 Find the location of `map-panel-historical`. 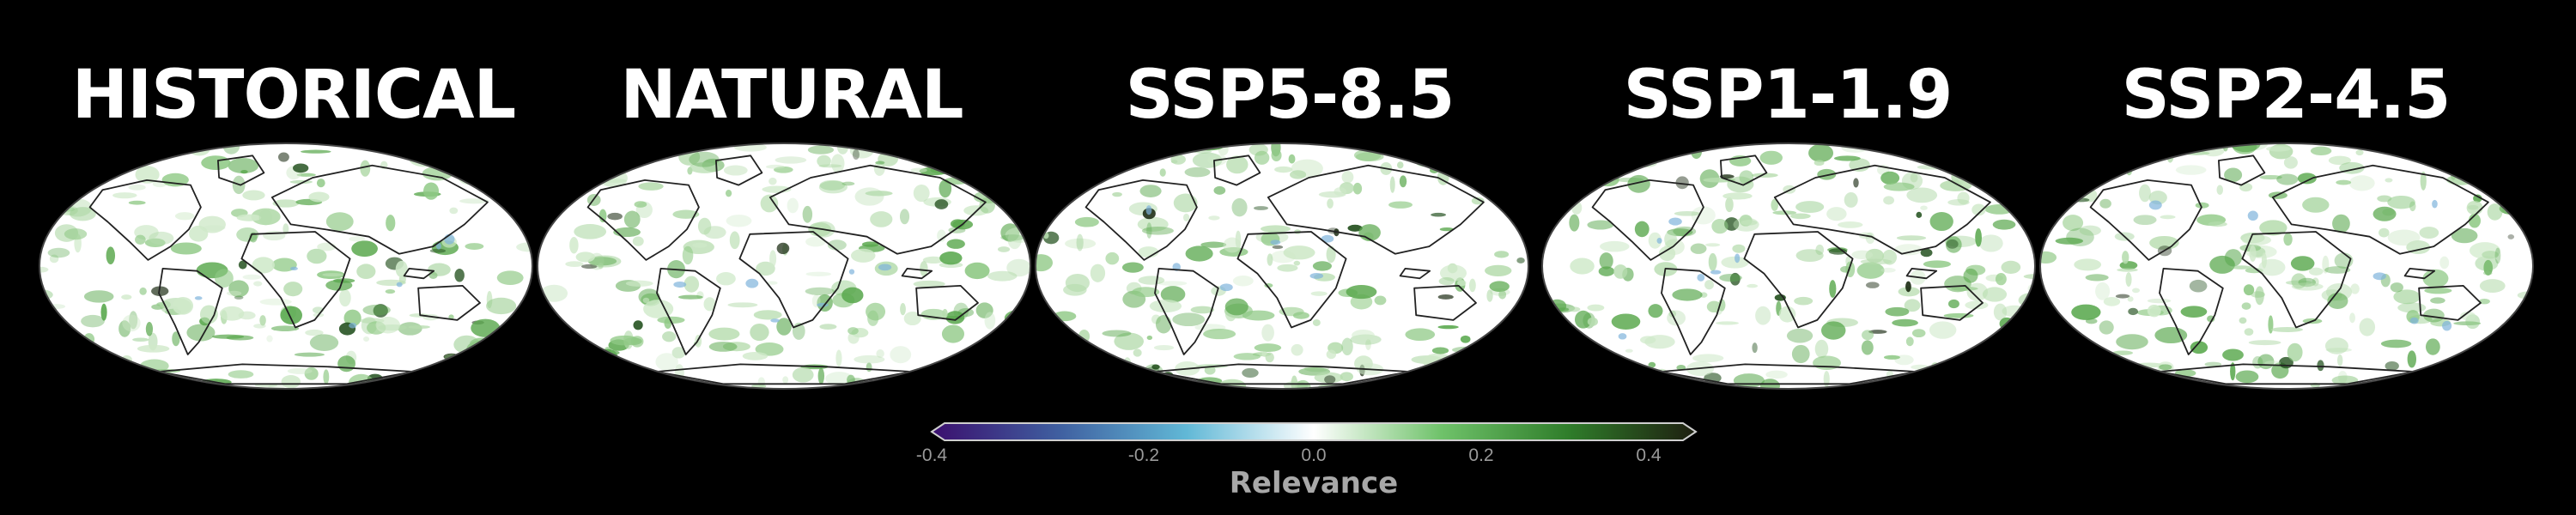

map-panel-historical is located at coordinates (286, 266).